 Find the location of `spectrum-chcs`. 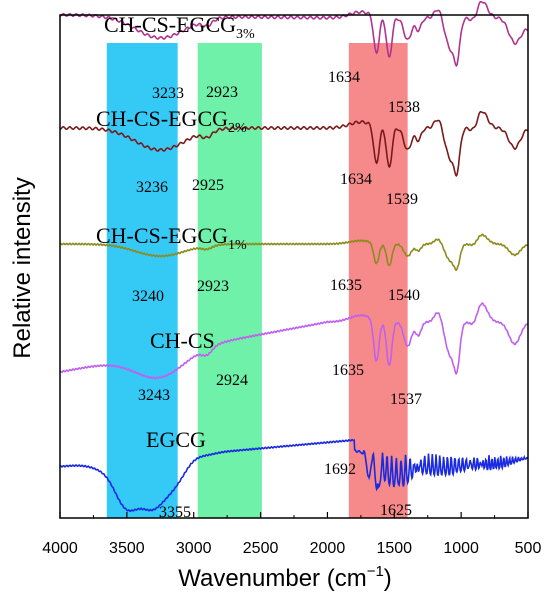

spectrum-chcs is located at coordinates (294, 341).